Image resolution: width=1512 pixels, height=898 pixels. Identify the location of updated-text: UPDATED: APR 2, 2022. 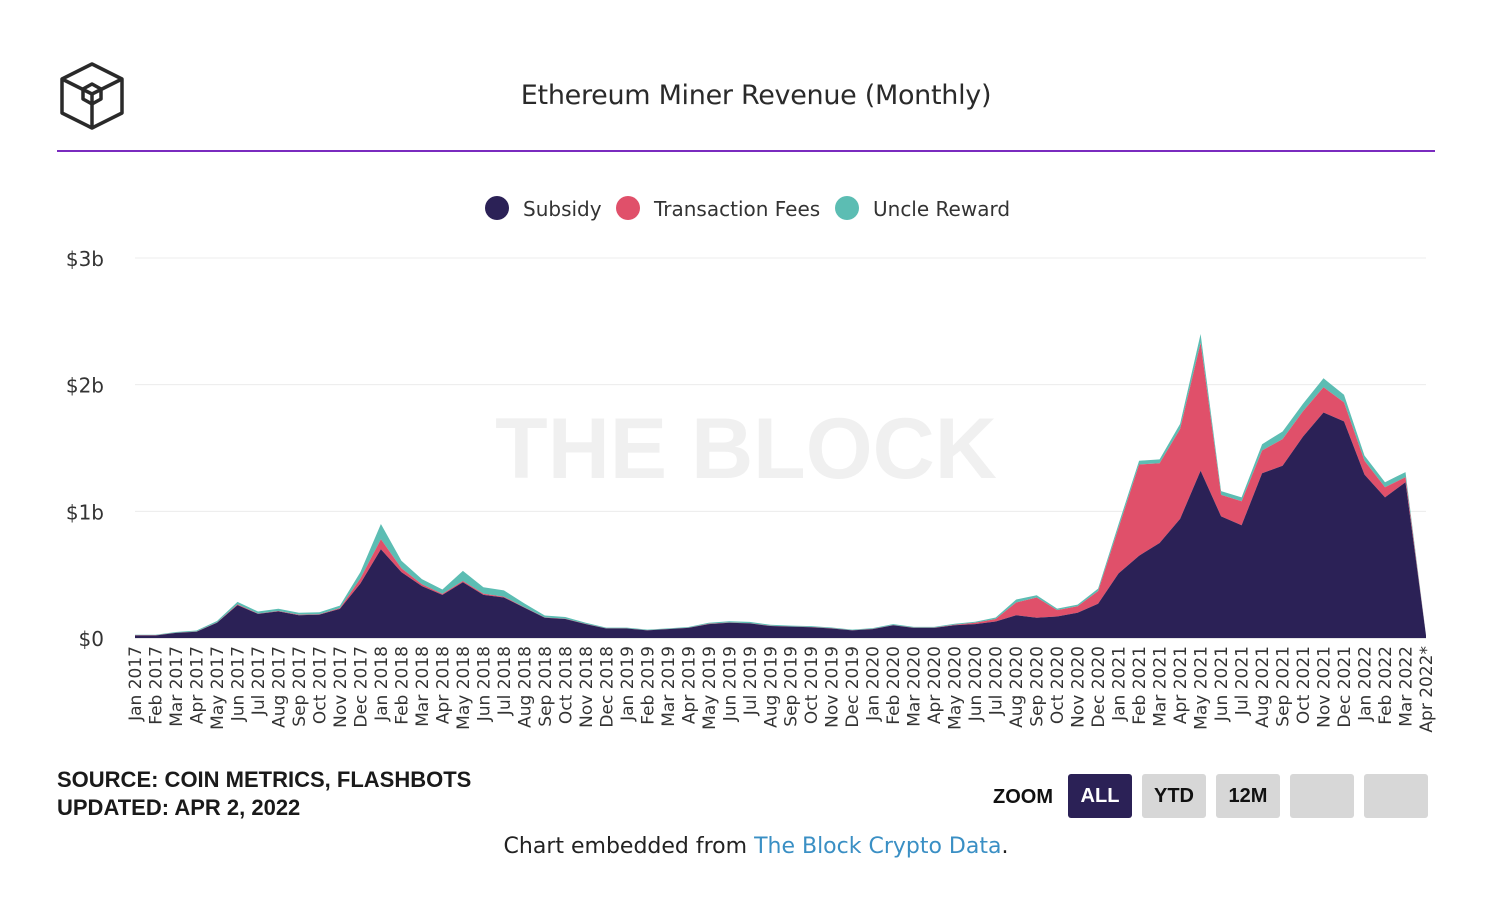
(179, 807).